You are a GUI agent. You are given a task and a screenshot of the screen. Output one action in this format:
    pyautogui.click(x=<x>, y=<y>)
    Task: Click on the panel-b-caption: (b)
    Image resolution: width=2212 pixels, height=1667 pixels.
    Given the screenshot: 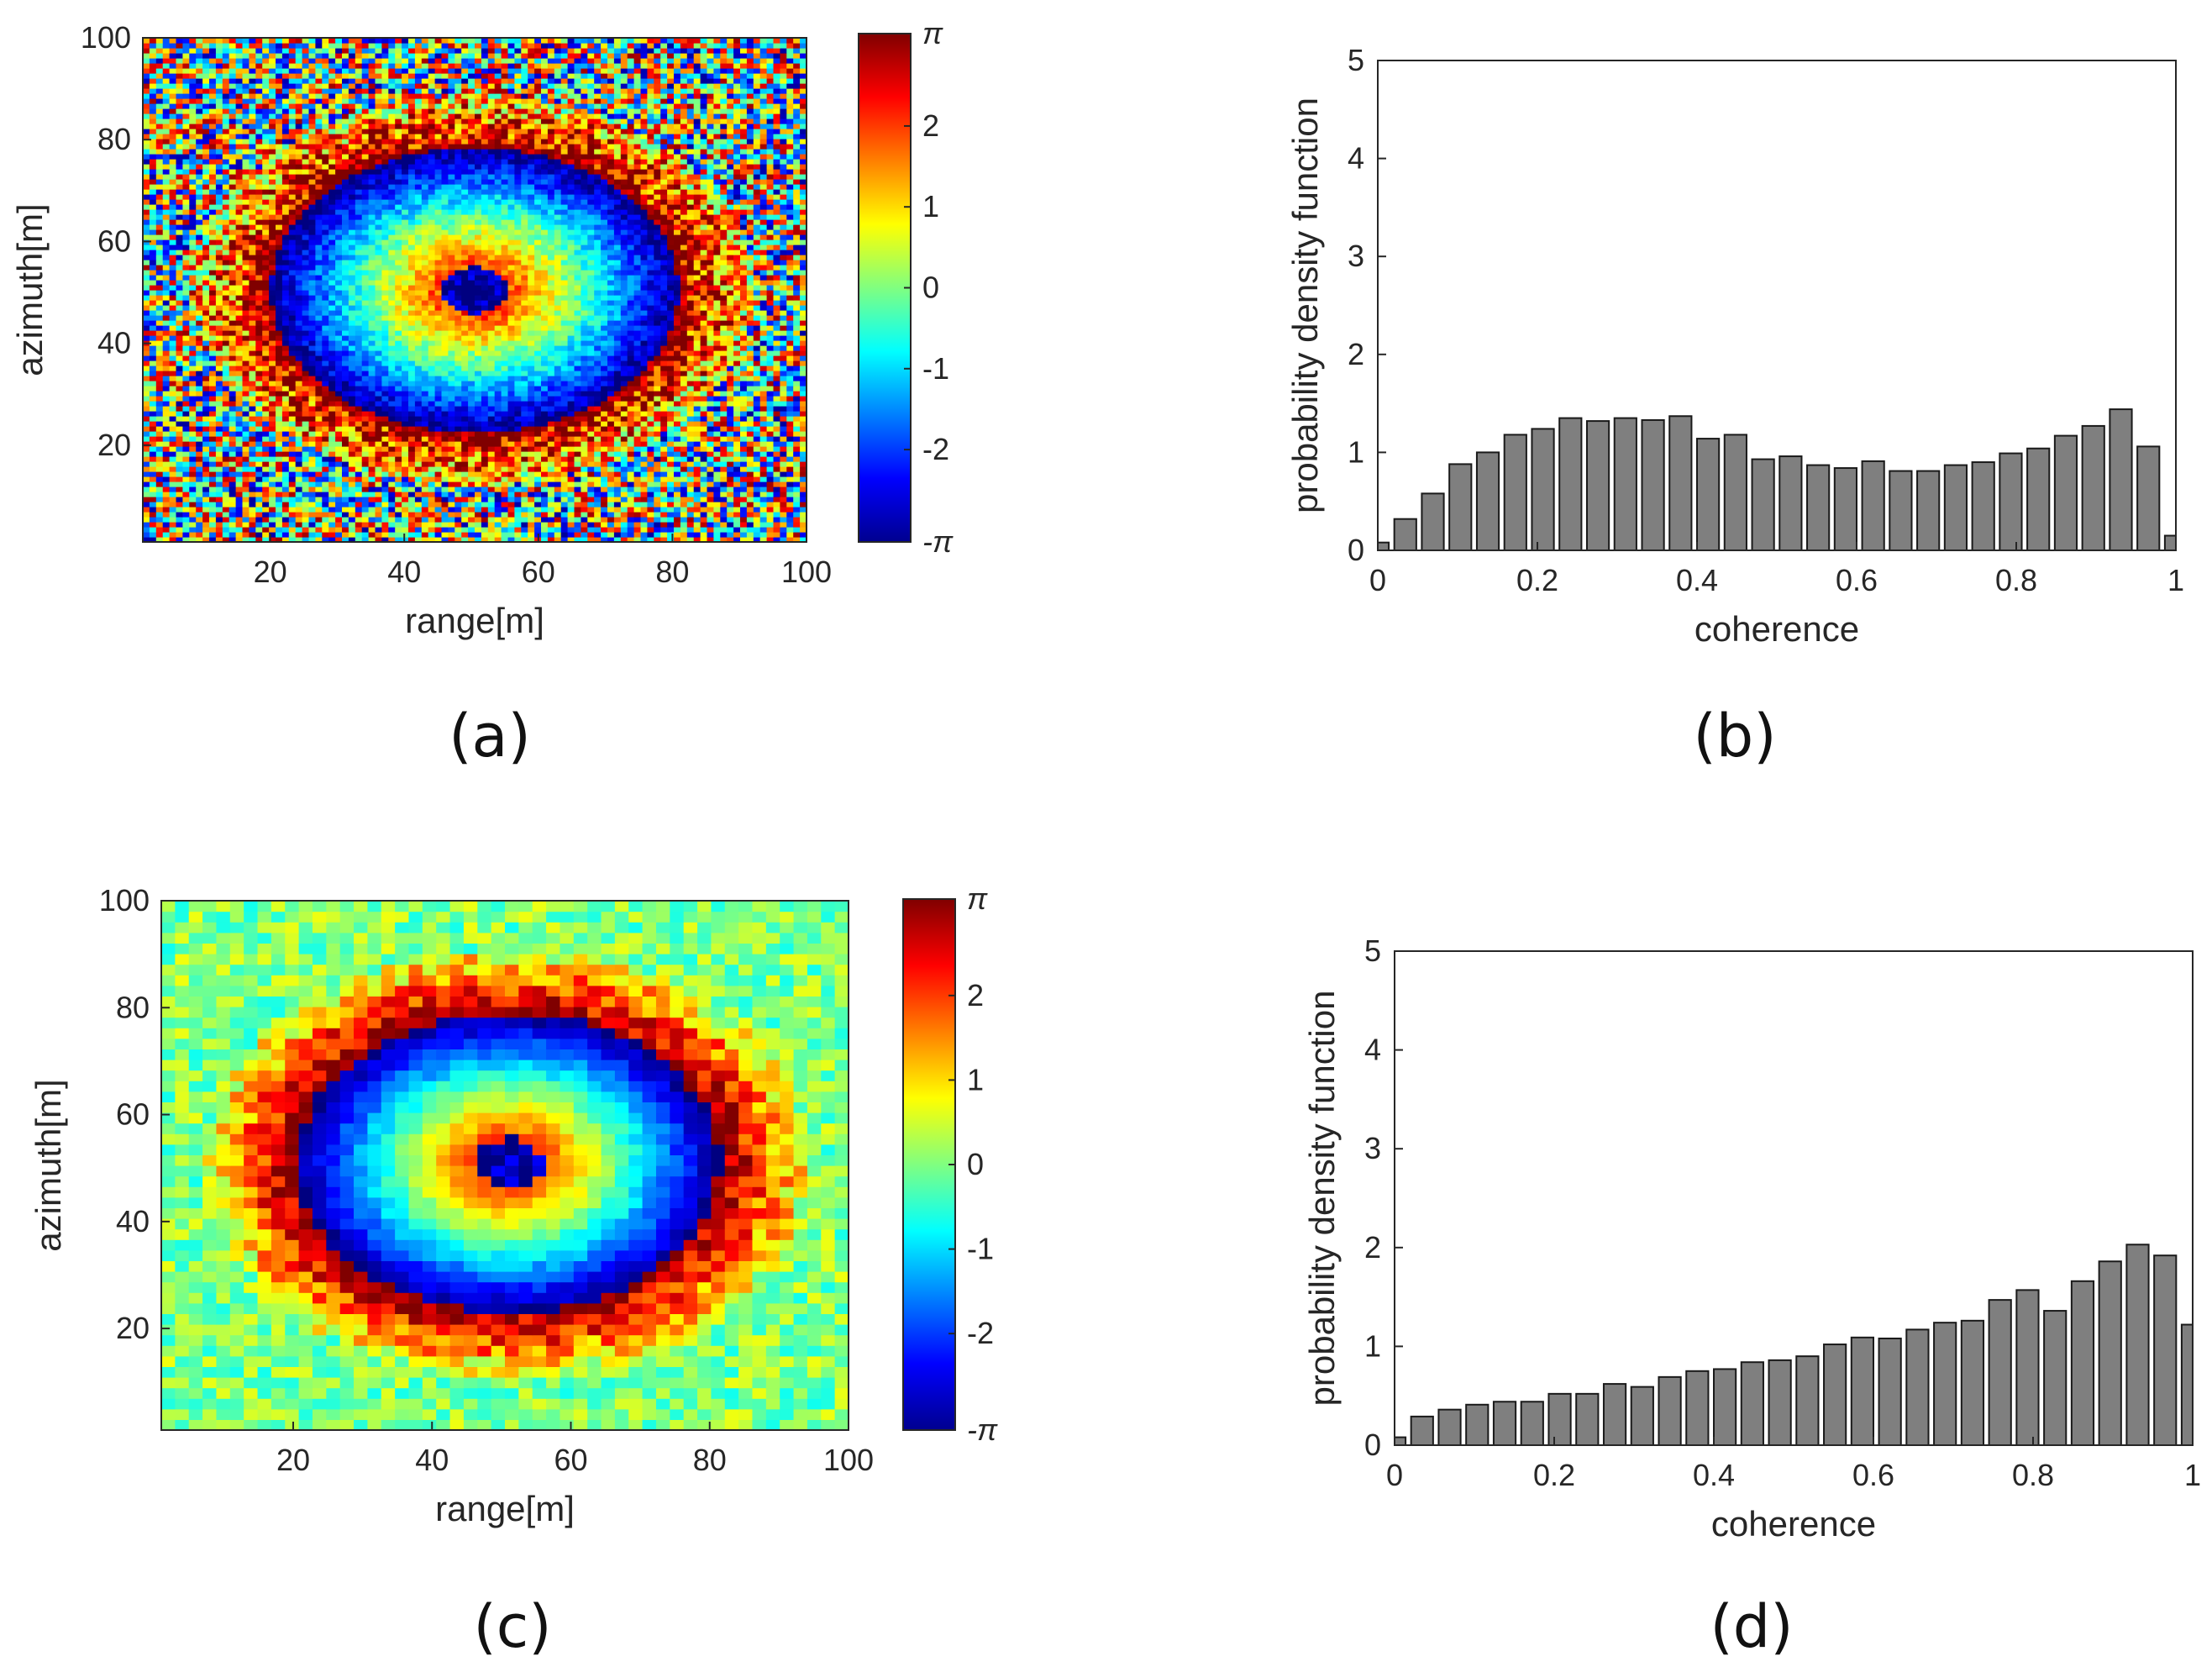 What is the action you would take?
    pyautogui.click(x=1734, y=736)
    